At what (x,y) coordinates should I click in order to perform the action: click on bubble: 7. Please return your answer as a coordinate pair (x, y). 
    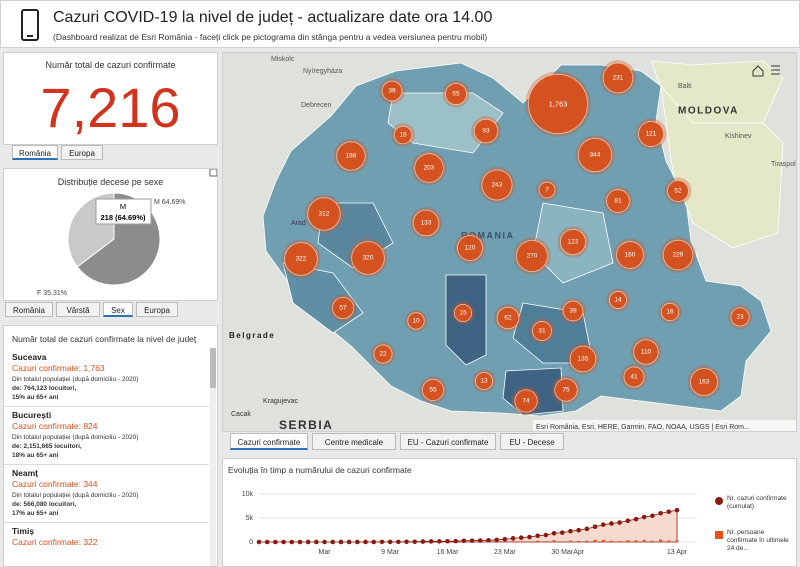
    Looking at the image, I should click on (547, 190).